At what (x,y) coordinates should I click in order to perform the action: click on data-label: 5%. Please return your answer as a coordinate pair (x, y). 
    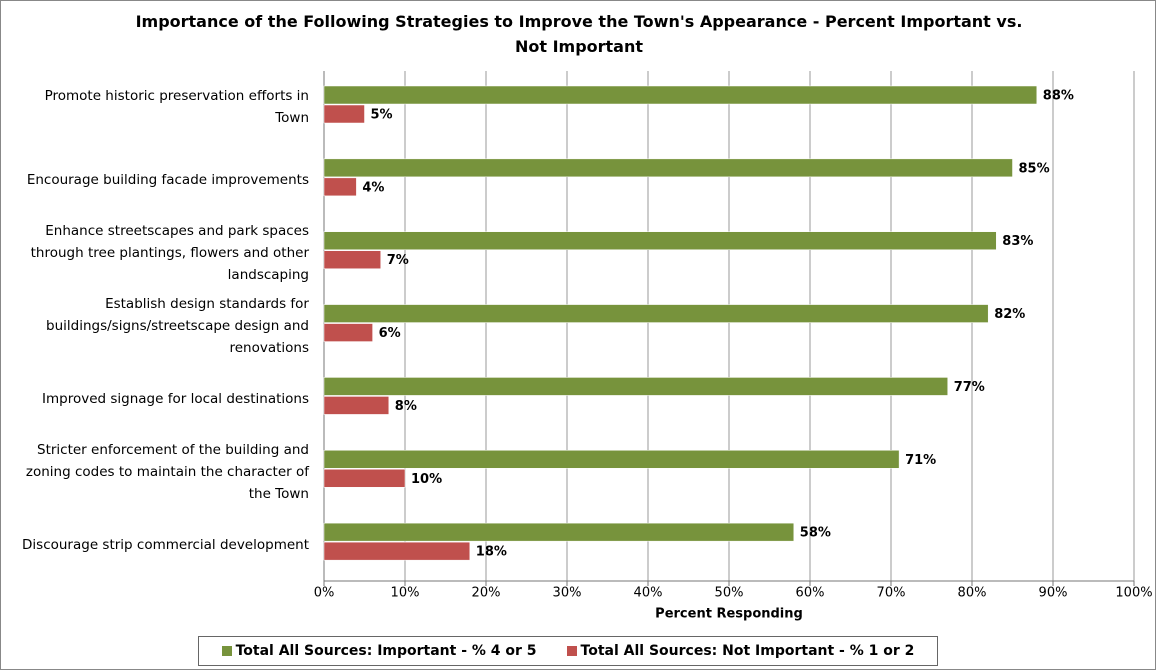
    Looking at the image, I should click on (382, 115).